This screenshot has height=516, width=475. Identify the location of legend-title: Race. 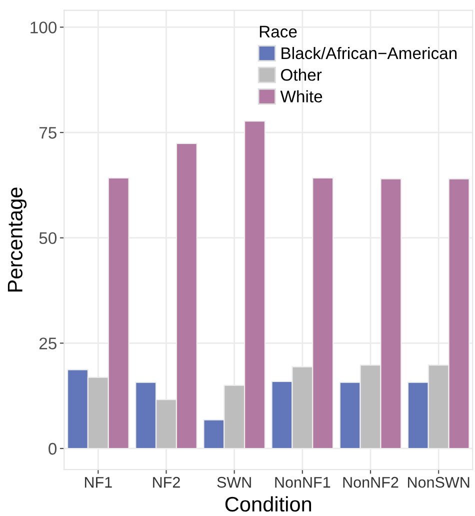
(278, 32).